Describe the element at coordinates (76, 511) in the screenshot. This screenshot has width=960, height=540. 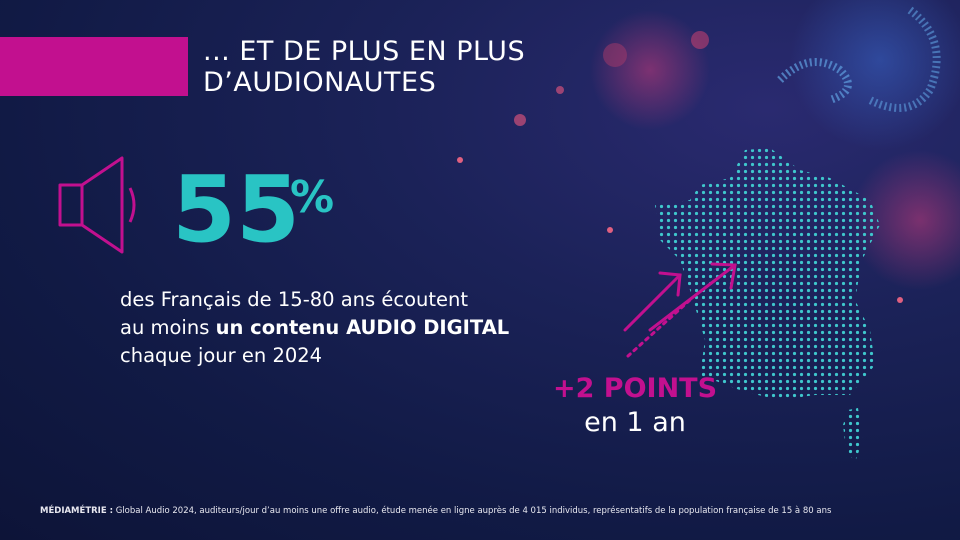
I see `footnote-source: MÉDIAMÉTRIE :` at that location.